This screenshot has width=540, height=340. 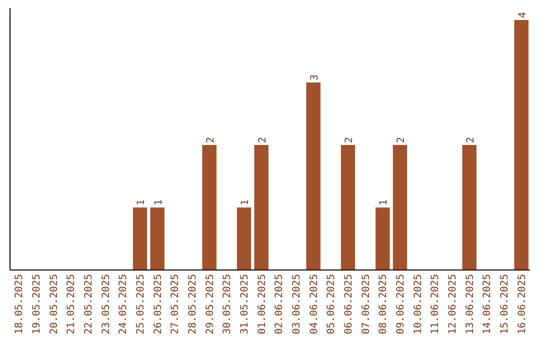 What do you see at coordinates (106, 304) in the screenshot?
I see `x-tick-label: 23.05.2025` at bounding box center [106, 304].